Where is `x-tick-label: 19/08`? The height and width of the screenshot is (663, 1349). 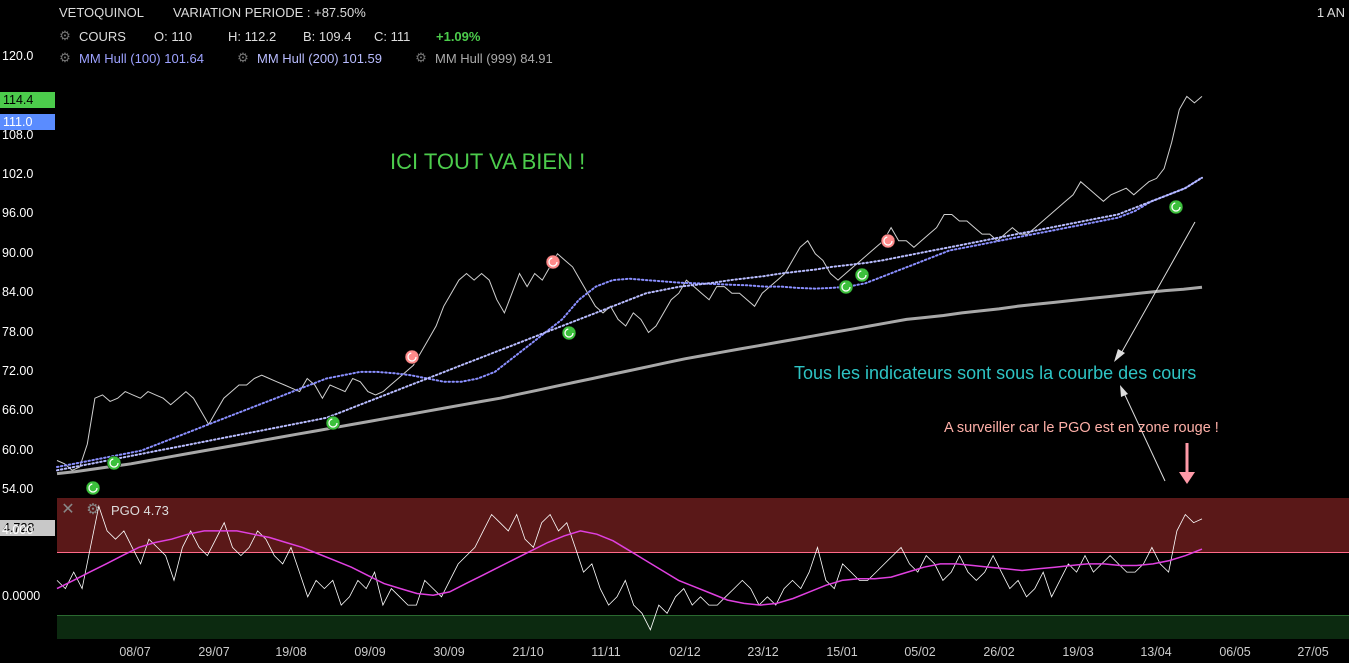 x-tick-label: 19/08 is located at coordinates (291, 652).